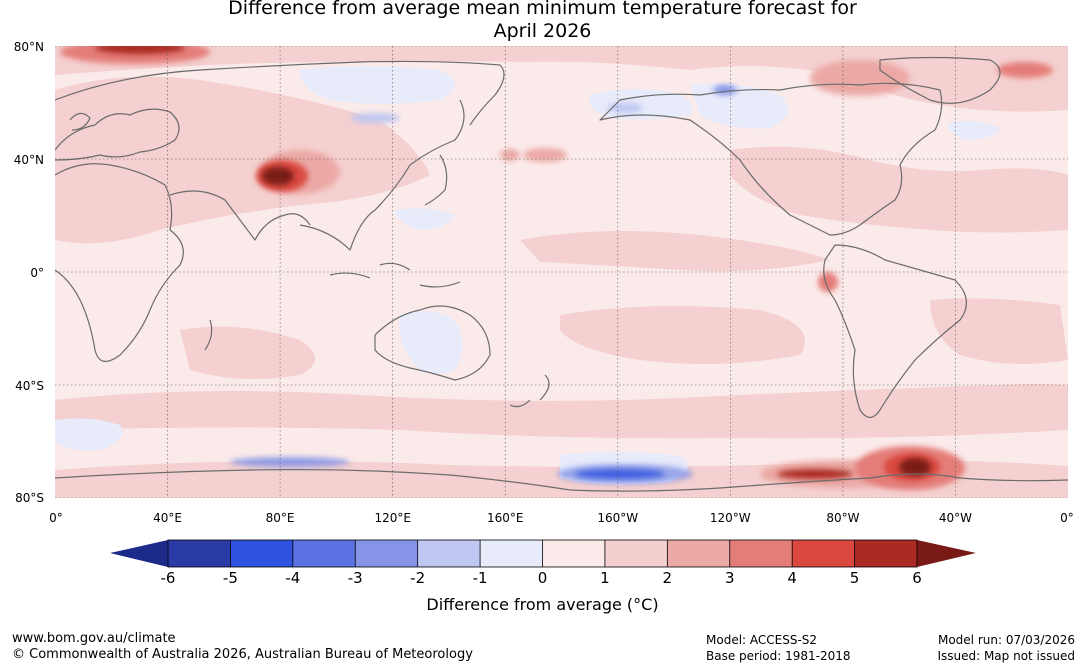 This screenshot has height=667, width=1085. Describe the element at coordinates (955, 518) in the screenshot. I see `lon-label-40w: 40°W` at that location.